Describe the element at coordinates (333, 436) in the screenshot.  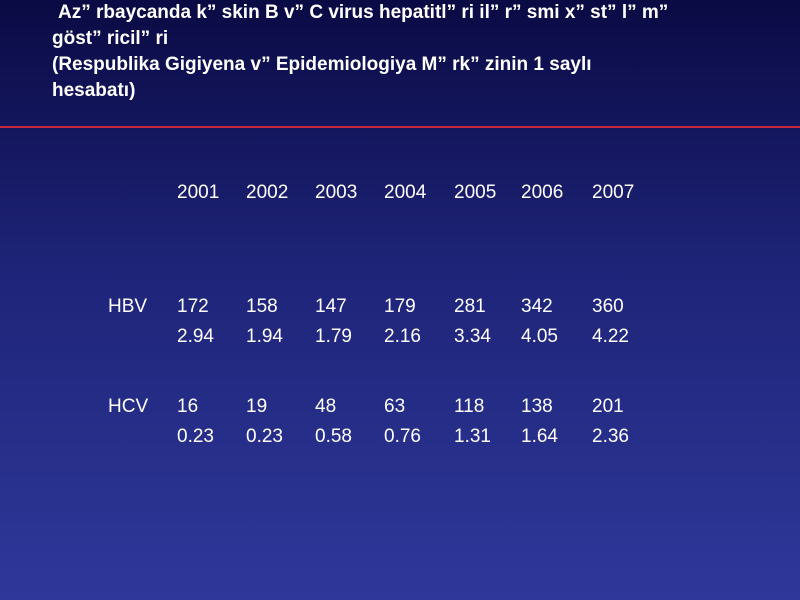
I see `hcv-rate-cell: 0.58` at that location.